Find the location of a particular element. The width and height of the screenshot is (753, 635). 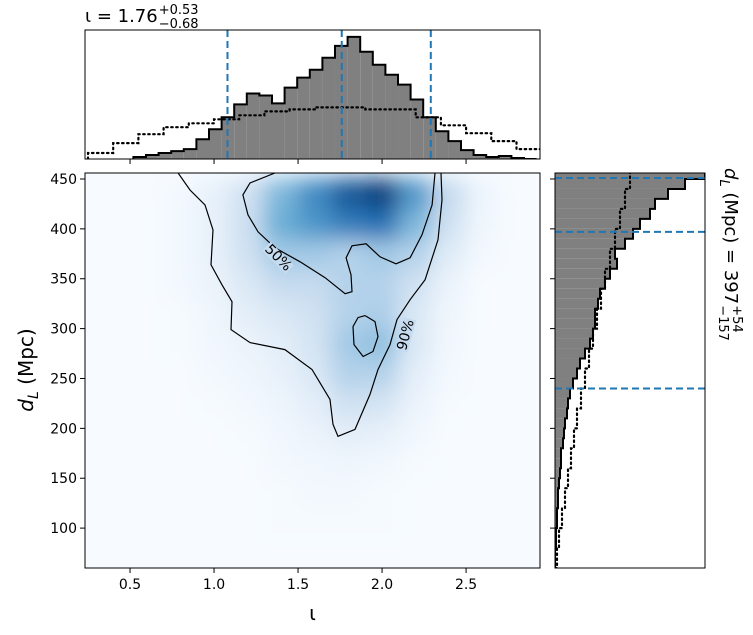

x-tick-label: 1.5 is located at coordinates (298, 585).